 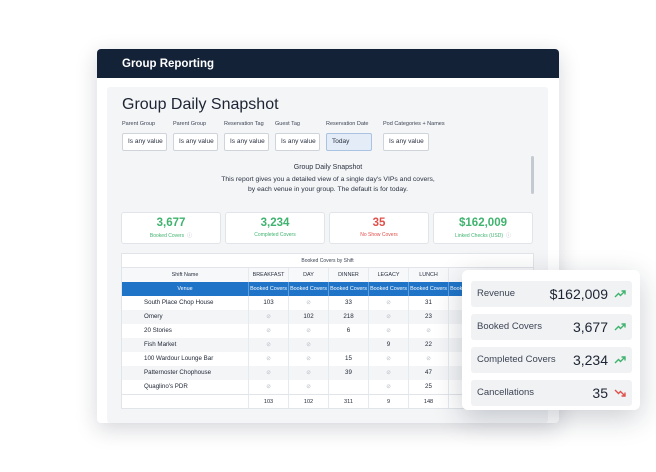 I want to click on table-row: 20 Stories⊘⊘6⊘⊘⊘, so click(x=327, y=331).